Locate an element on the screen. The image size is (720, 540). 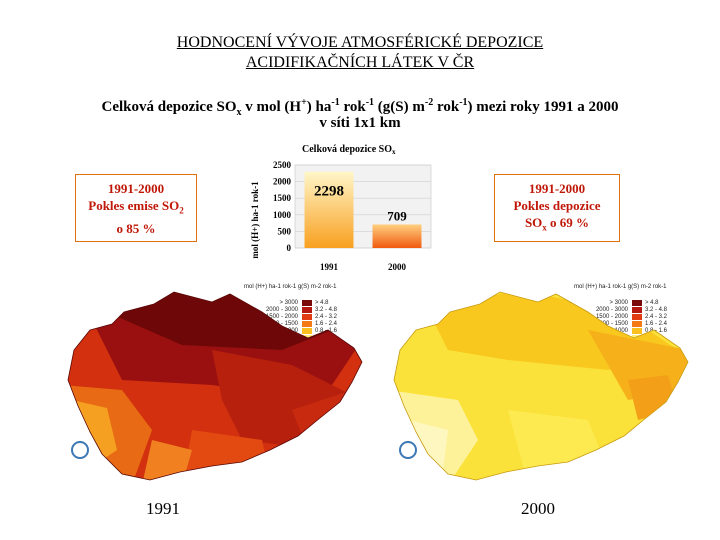
y-tick-labels: 0 500 1000 1500 2000 2500 is located at coordinates (282, 206).